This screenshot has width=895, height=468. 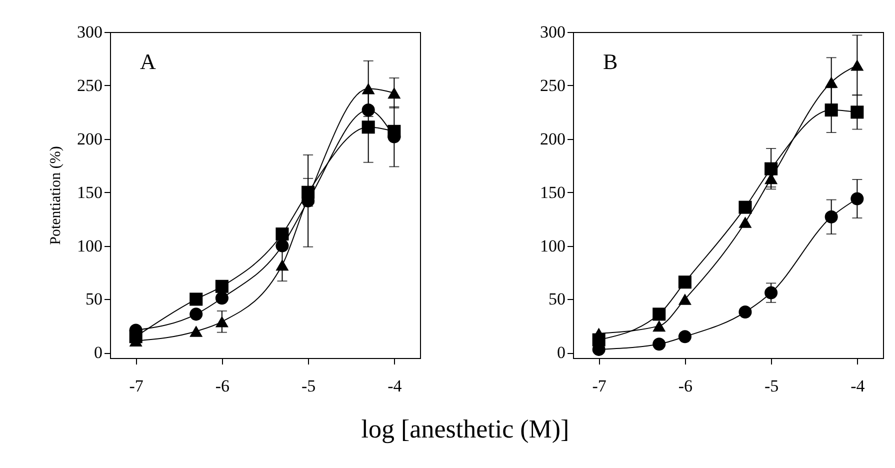 I want to click on annotation: A, so click(x=148, y=61).